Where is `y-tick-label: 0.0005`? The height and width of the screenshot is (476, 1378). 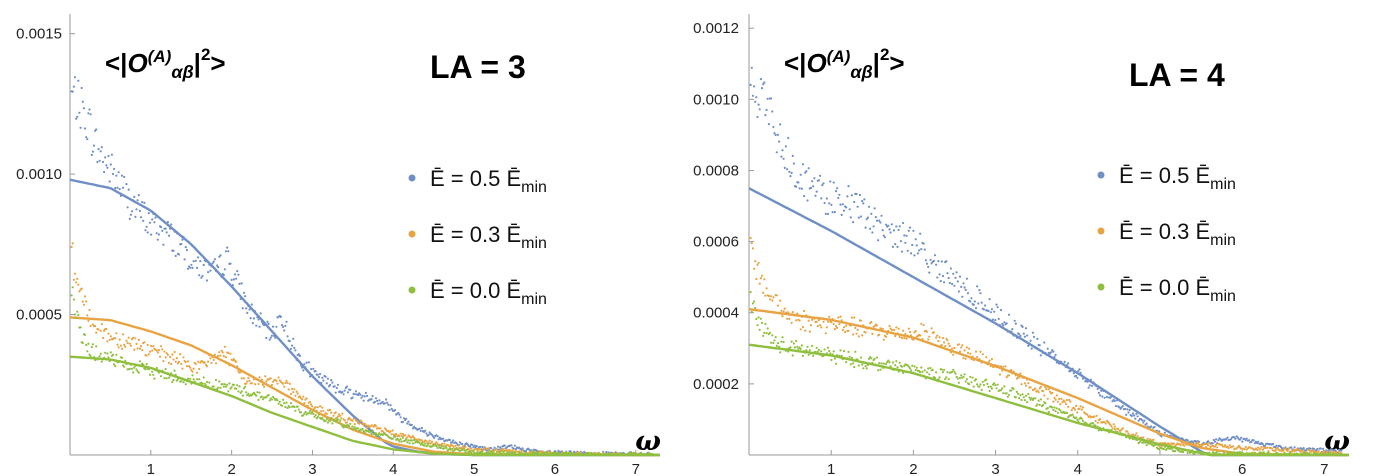 y-tick-label: 0.0005 is located at coordinates (39, 315).